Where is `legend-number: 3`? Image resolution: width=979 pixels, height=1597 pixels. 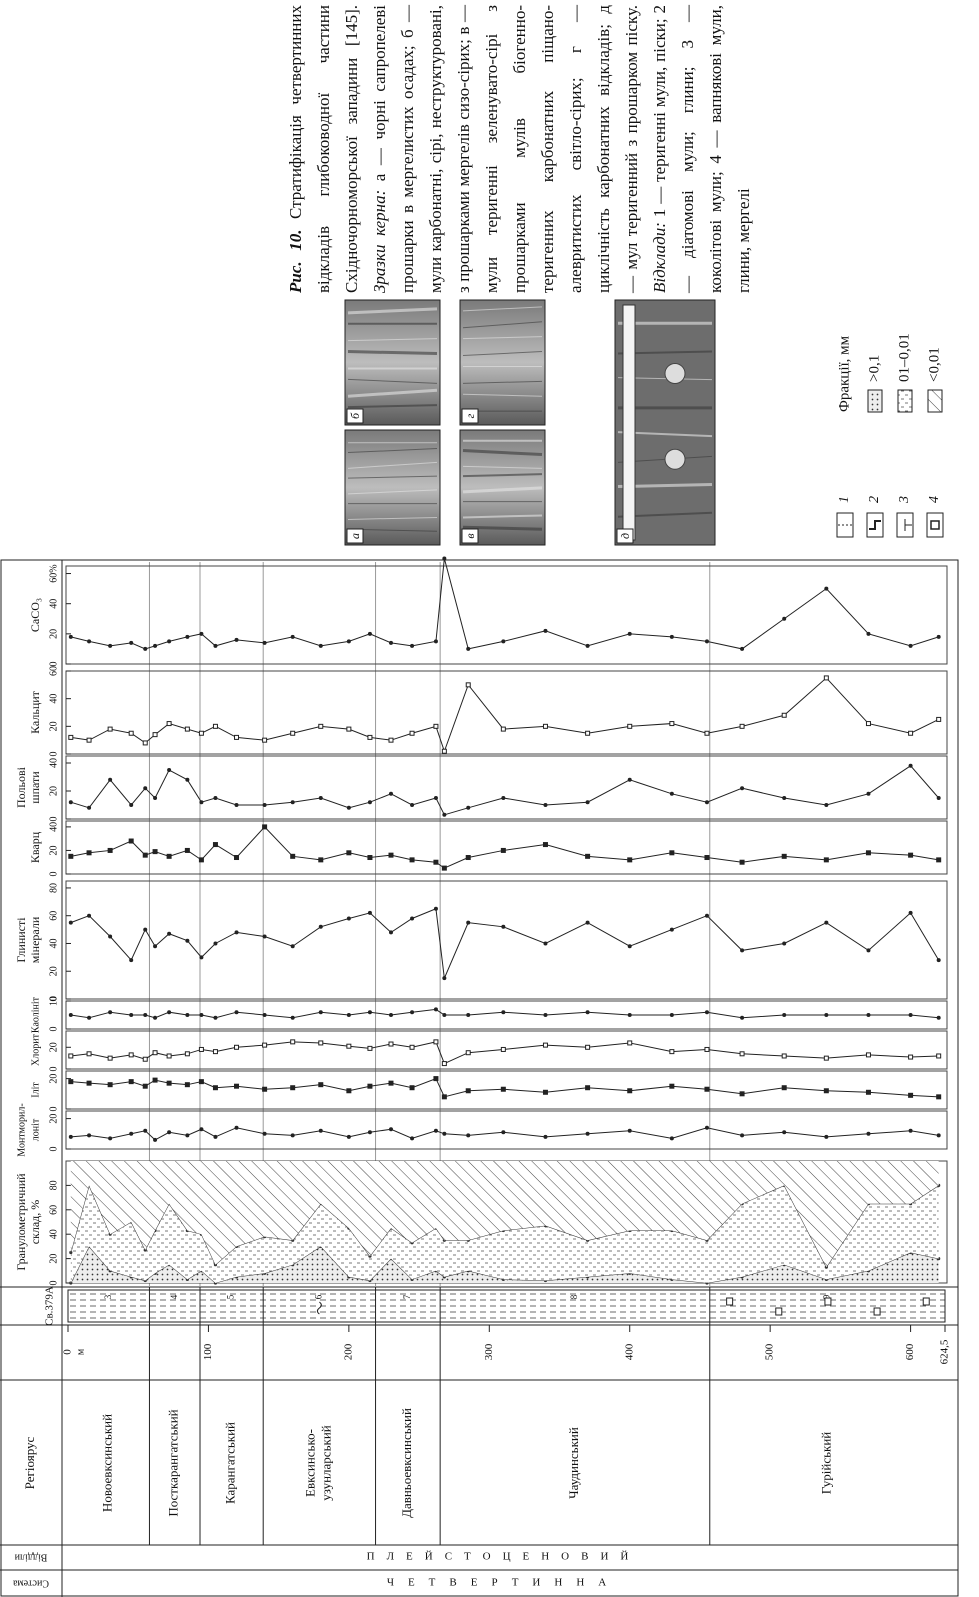 legend-number: 3 is located at coordinates (904, 500).